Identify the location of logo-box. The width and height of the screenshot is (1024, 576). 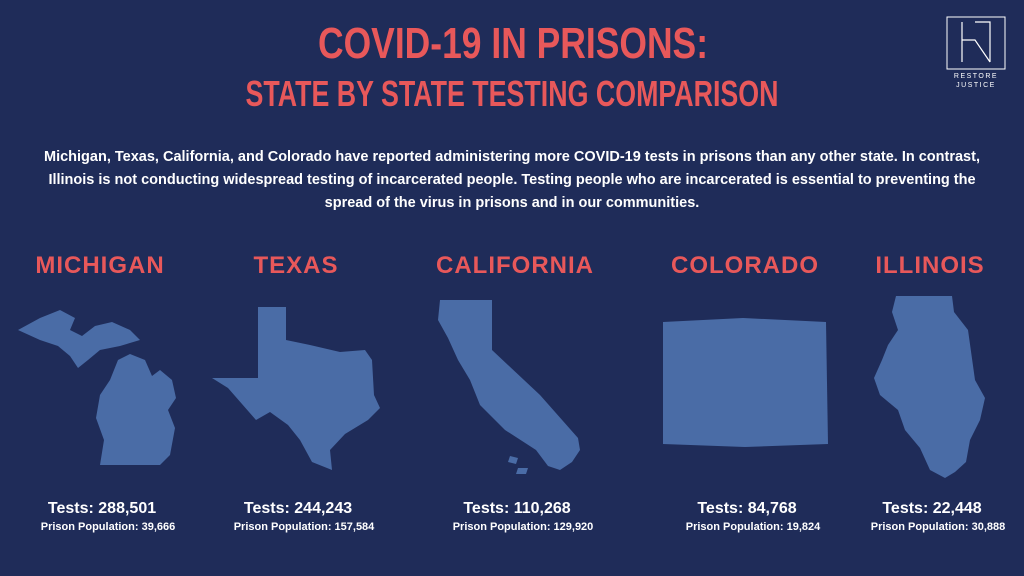
(976, 43).